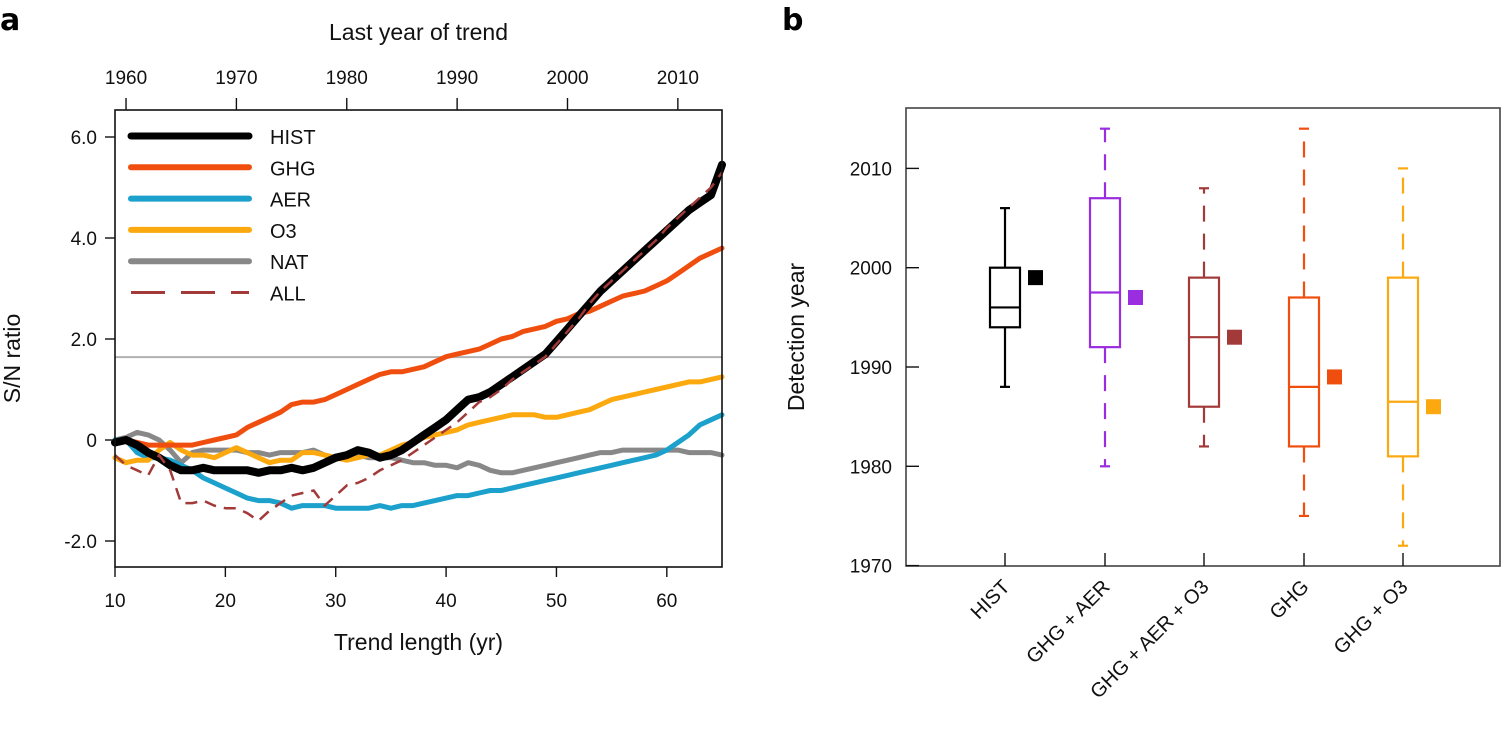 The image size is (1504, 742). I want to click on category-label: GHG + O3, so click(1371, 617).